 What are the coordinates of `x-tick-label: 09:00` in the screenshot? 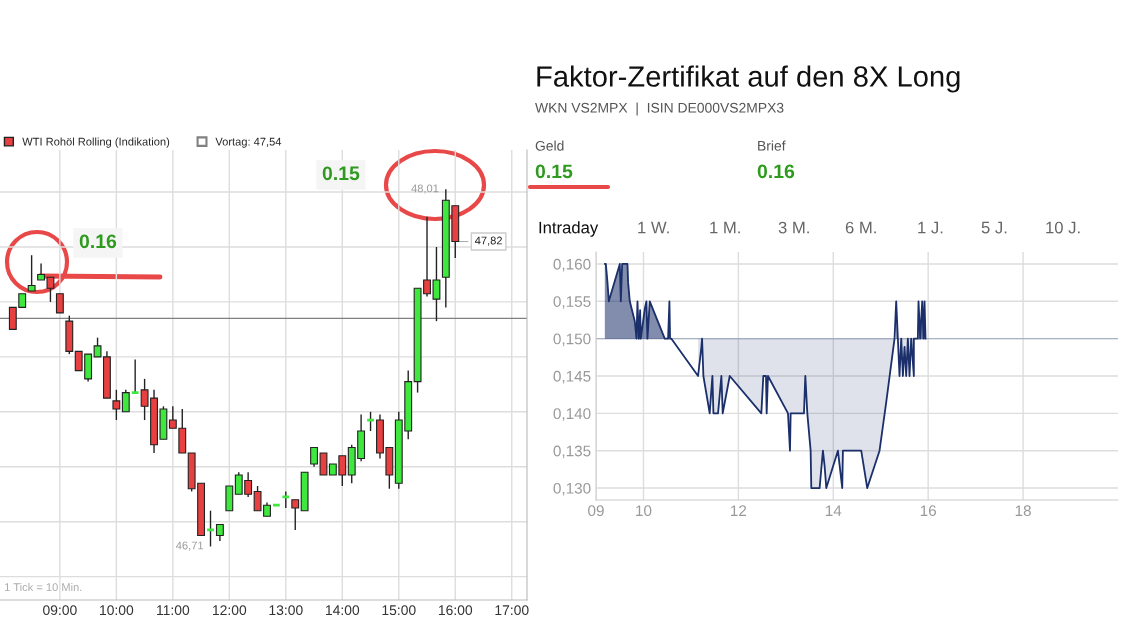 It's located at (60, 610).